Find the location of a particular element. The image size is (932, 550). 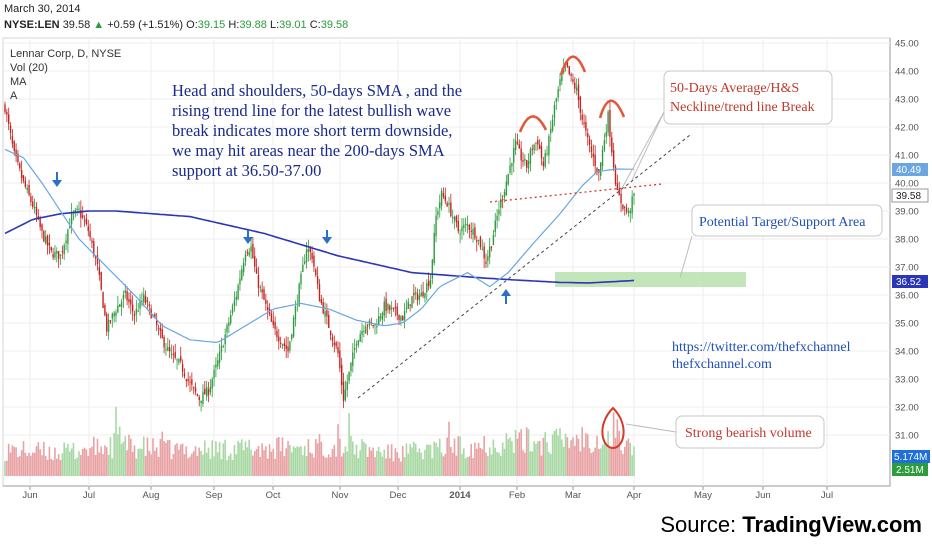

time-tick-label: Sep is located at coordinates (214, 495).